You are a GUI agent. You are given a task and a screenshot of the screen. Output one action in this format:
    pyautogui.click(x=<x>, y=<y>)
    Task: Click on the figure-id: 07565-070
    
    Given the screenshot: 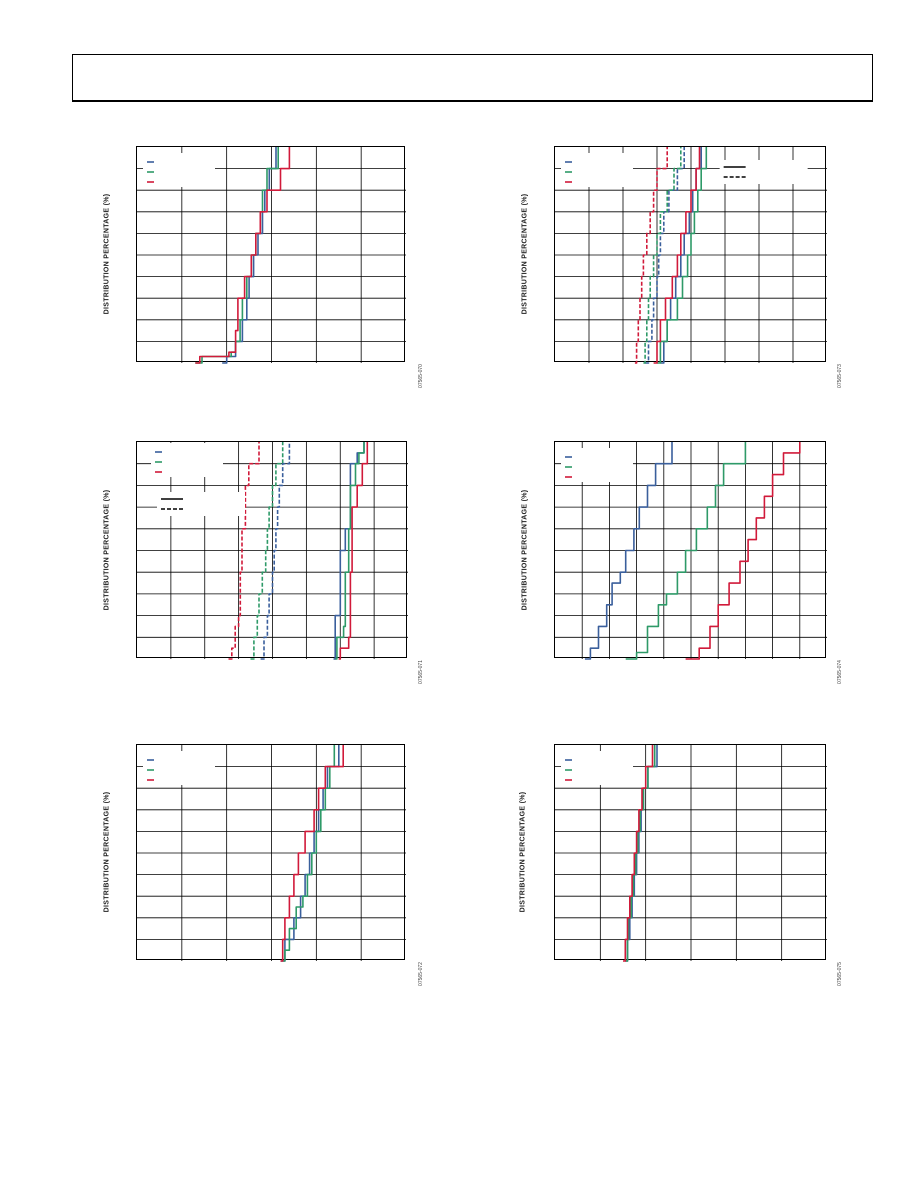 What is the action you would take?
    pyautogui.click(x=421, y=376)
    